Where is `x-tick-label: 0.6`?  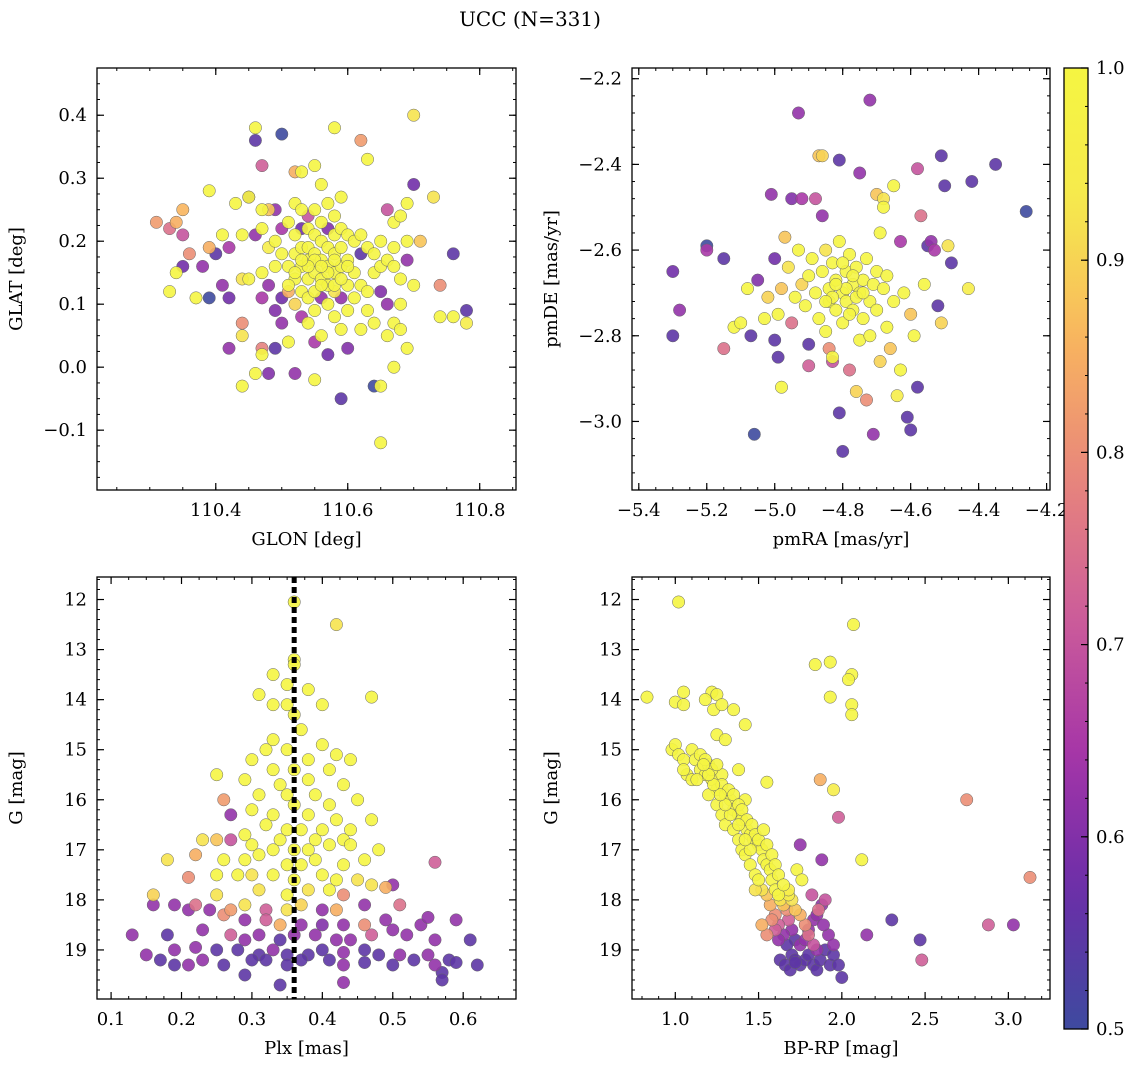
x-tick-label: 0.6 is located at coordinates (463, 1019).